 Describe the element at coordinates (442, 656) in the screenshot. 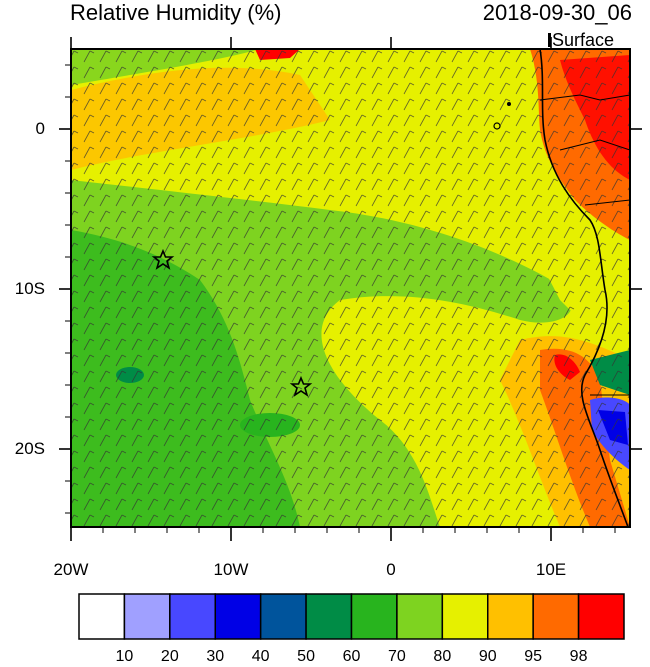

I see `colorbar-label: 80` at that location.